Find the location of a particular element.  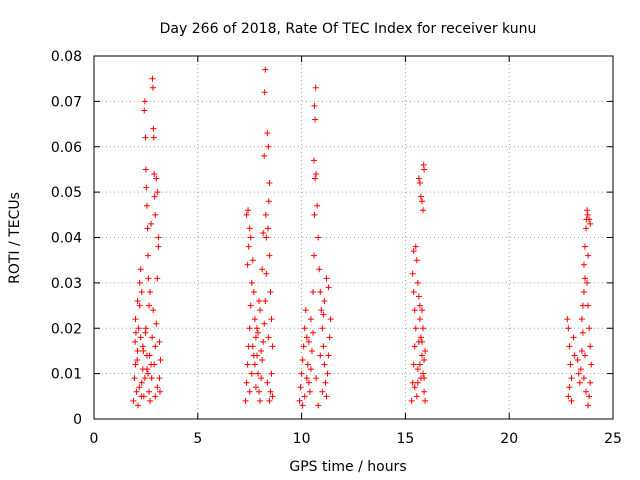

x-tick-label: 25 is located at coordinates (613, 439).